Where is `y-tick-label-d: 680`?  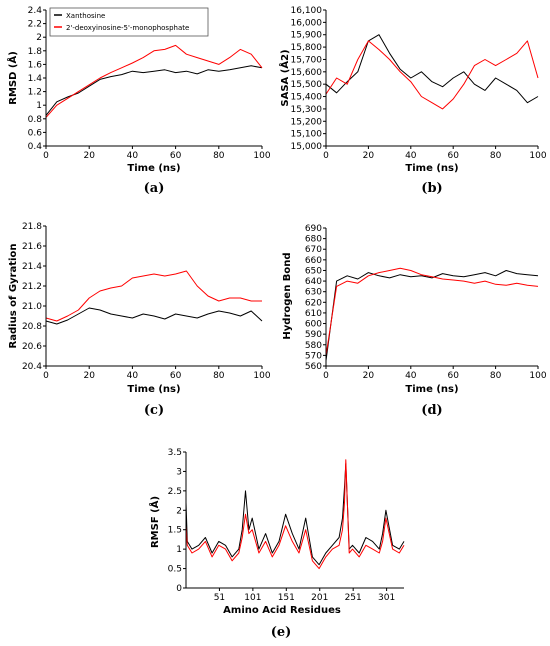 y-tick-label-d: 680 is located at coordinates (313, 240).